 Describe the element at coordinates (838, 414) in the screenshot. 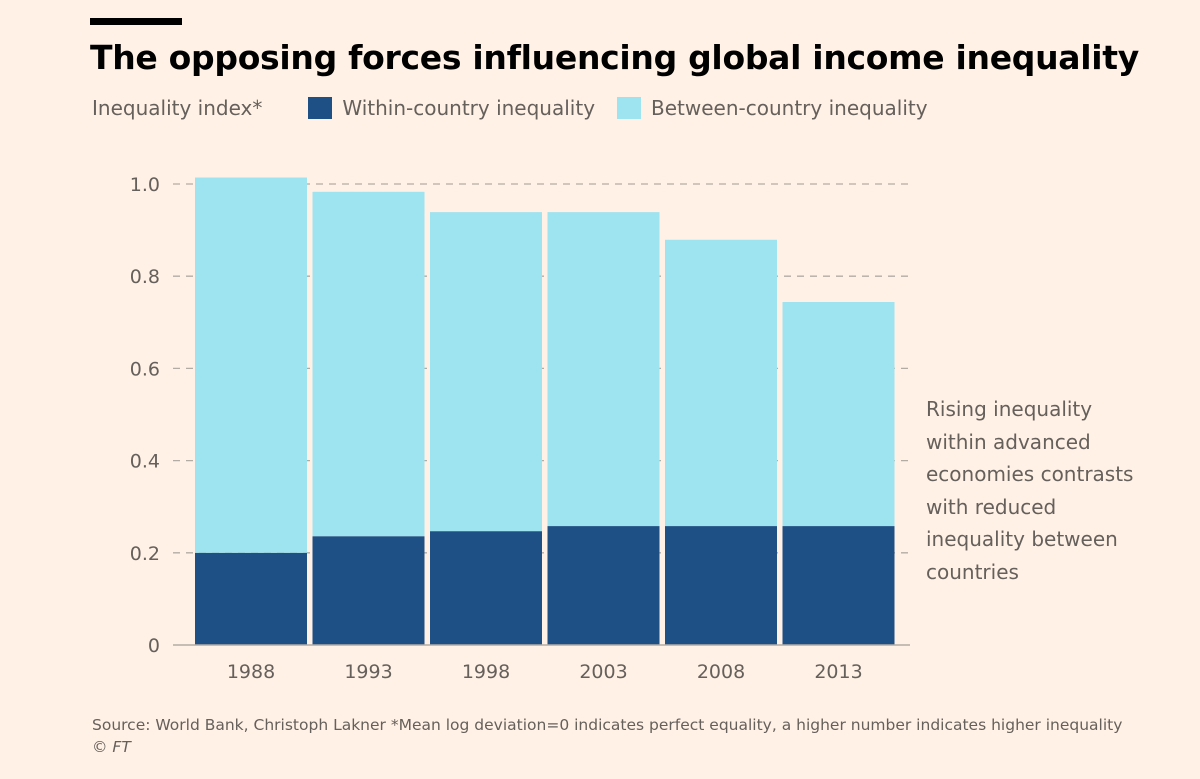

I see `bar-between-country-2013` at that location.